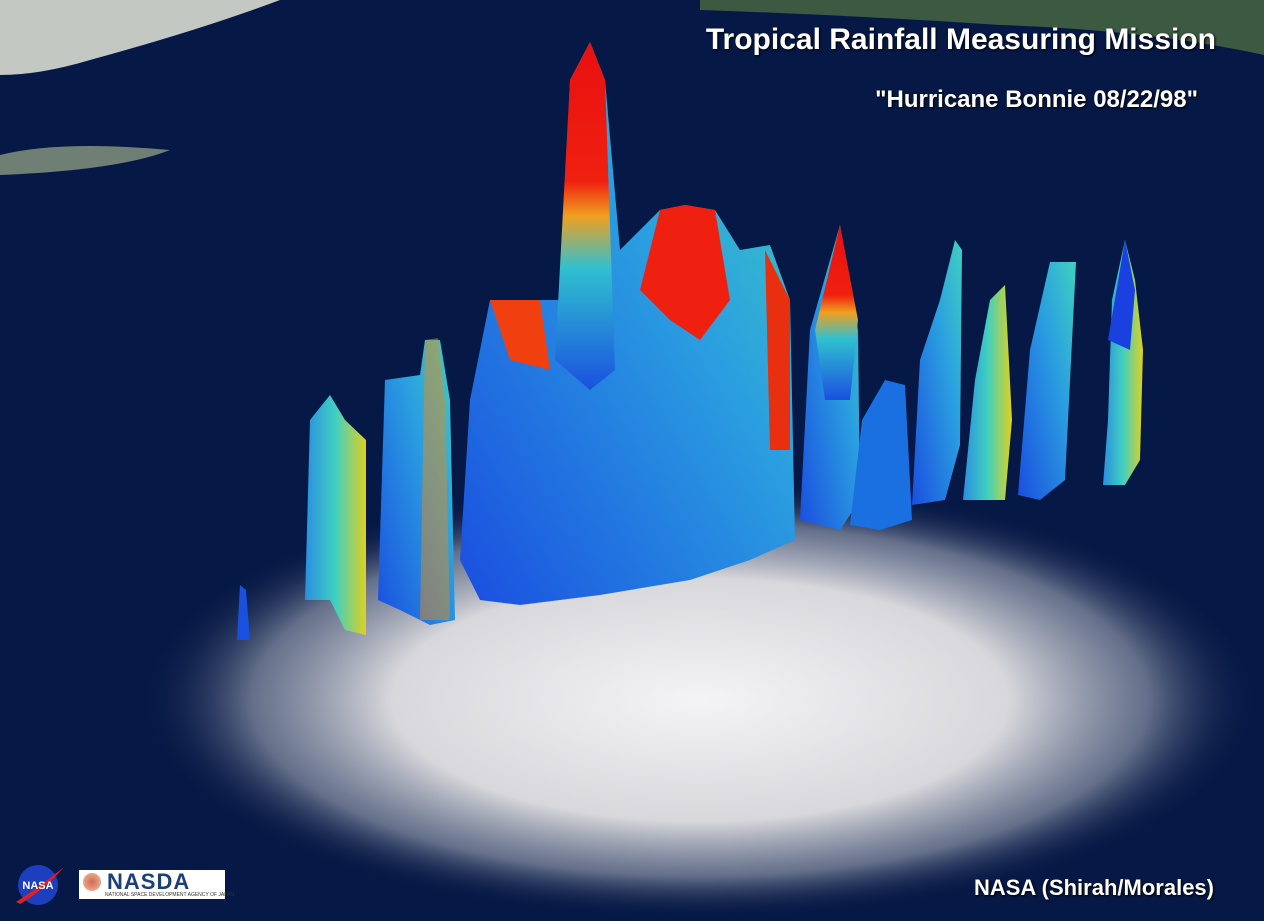  I want to click on nasda-logo-row: NASDA, so click(152, 881).